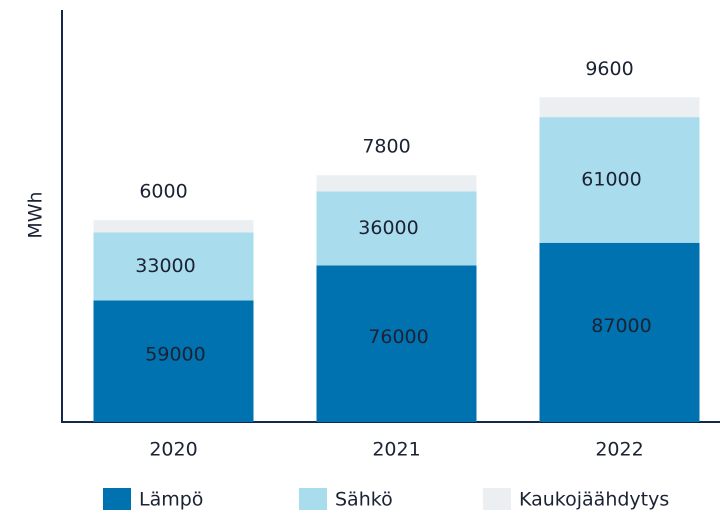  What do you see at coordinates (619, 450) in the screenshot?
I see `x-tick-label: 2022` at bounding box center [619, 450].